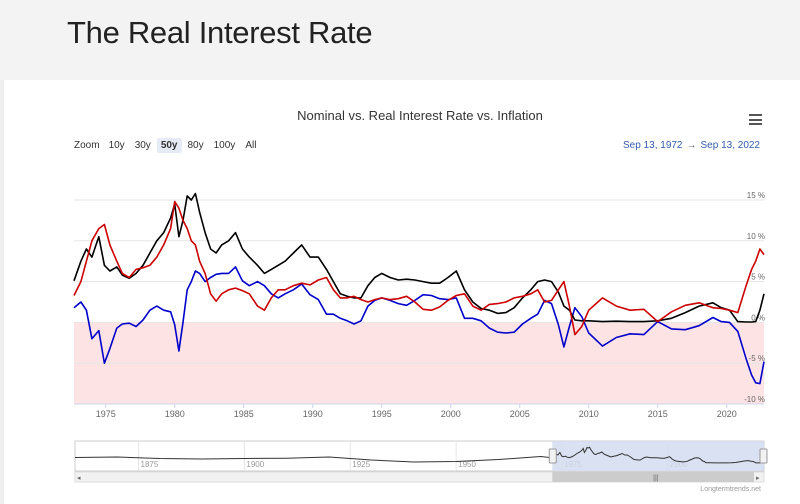 This screenshot has width=800, height=504. What do you see at coordinates (195, 145) in the screenshot?
I see `zoom-button-80y: 80y` at bounding box center [195, 145].